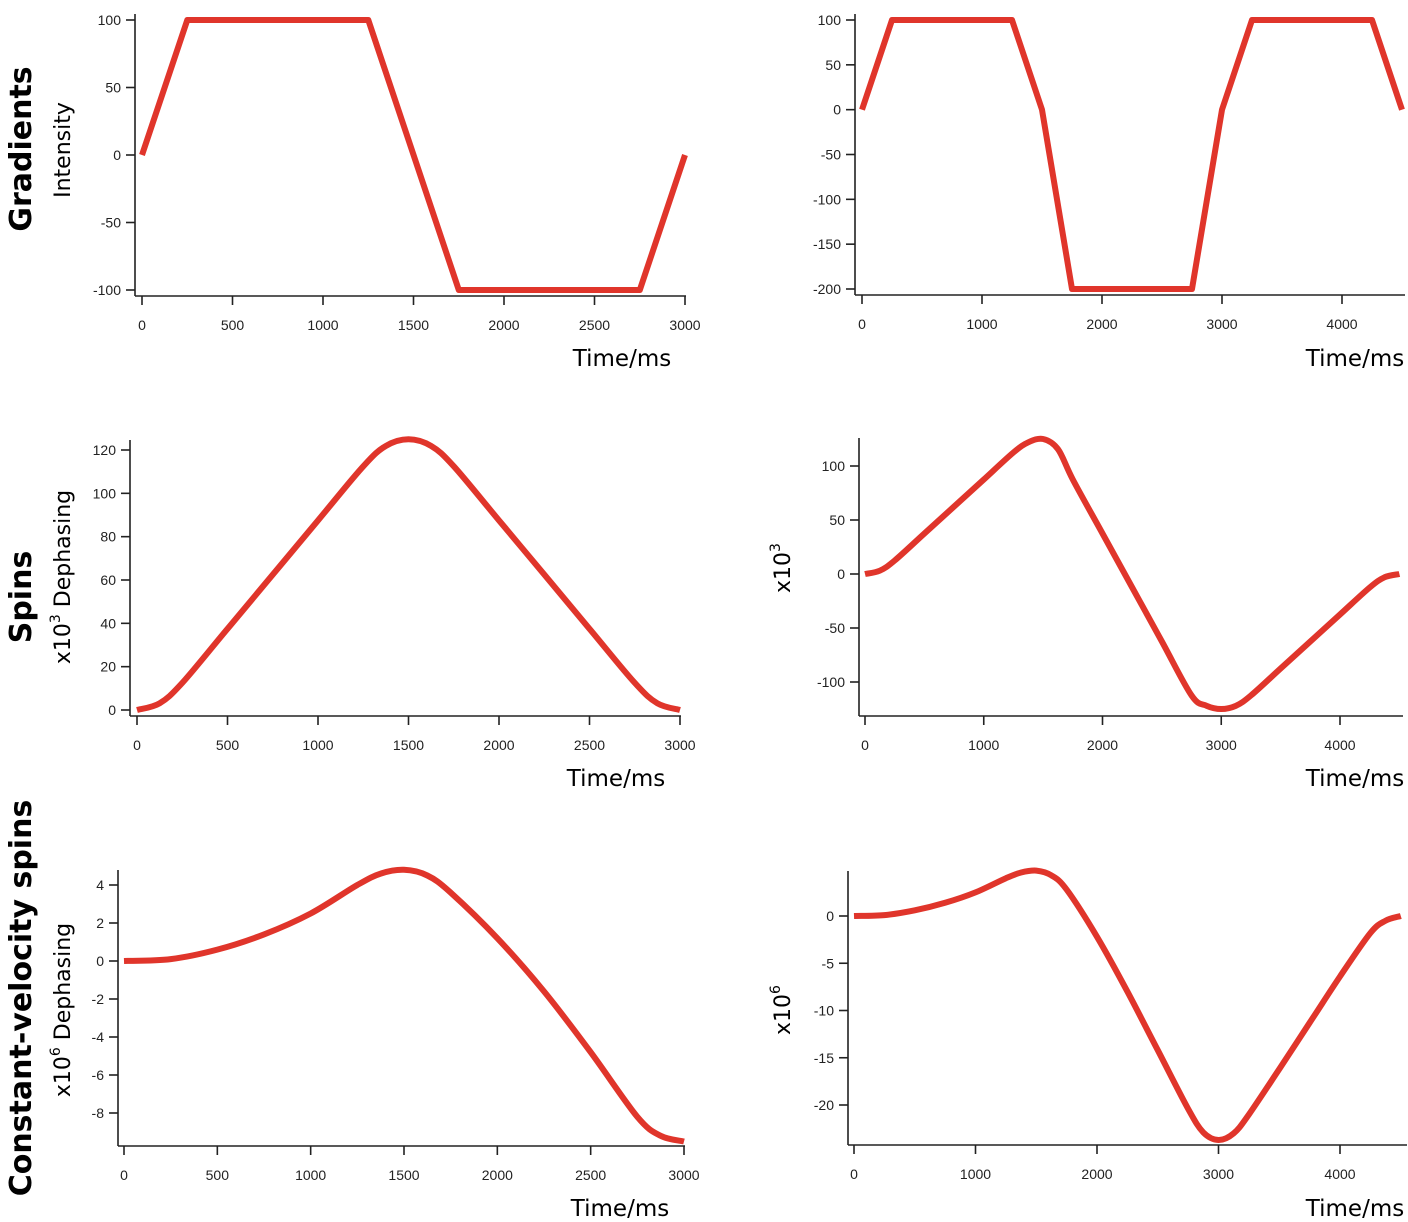 This screenshot has width=1408, height=1222. I want to click on row-label-constant-velocity-spins: Constant-velocity spins, so click(21, 998).